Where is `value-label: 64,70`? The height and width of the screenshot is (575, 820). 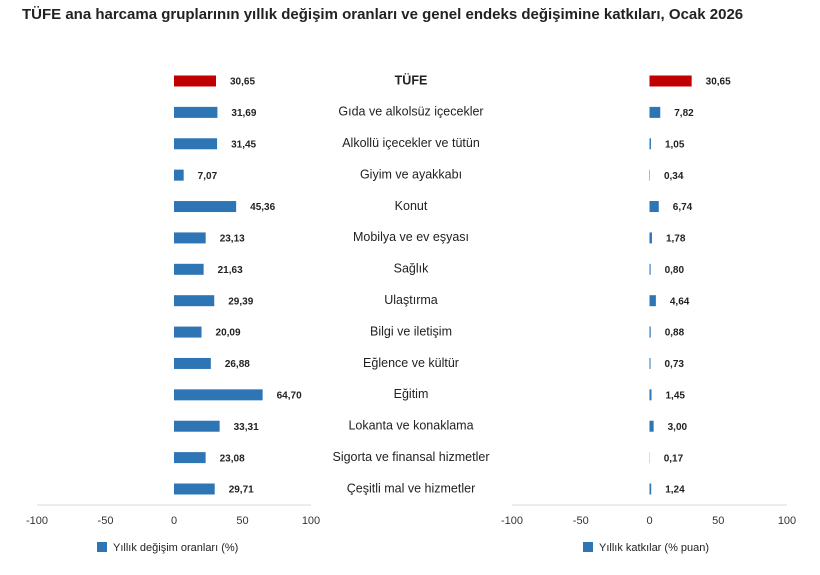
value-label: 64,70 is located at coordinates (289, 395).